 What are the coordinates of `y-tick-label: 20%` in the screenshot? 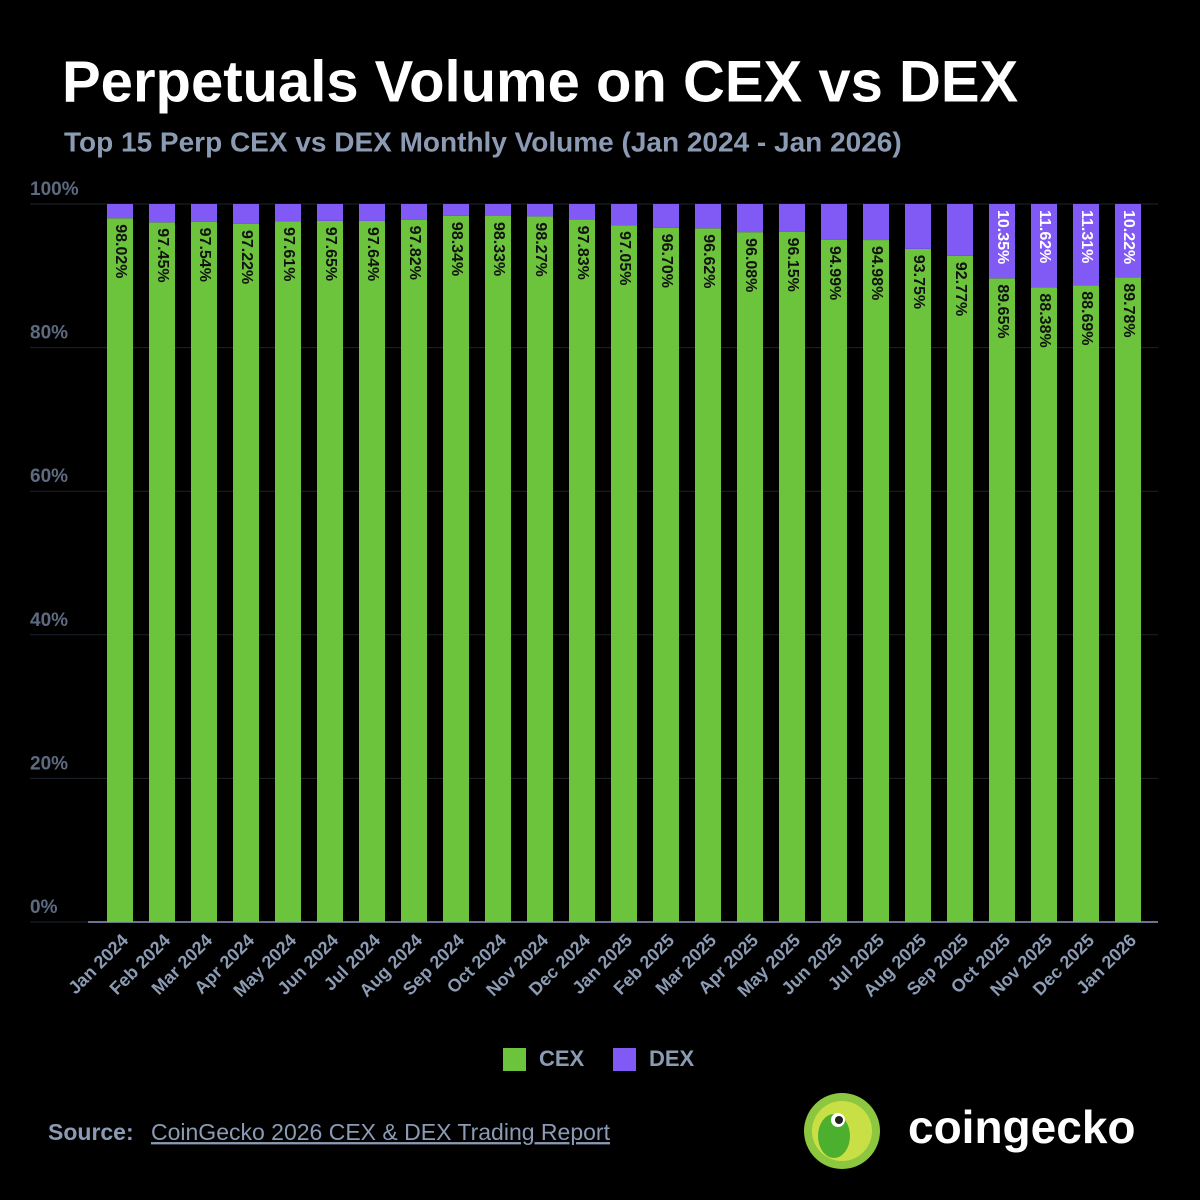 It's located at (49, 763).